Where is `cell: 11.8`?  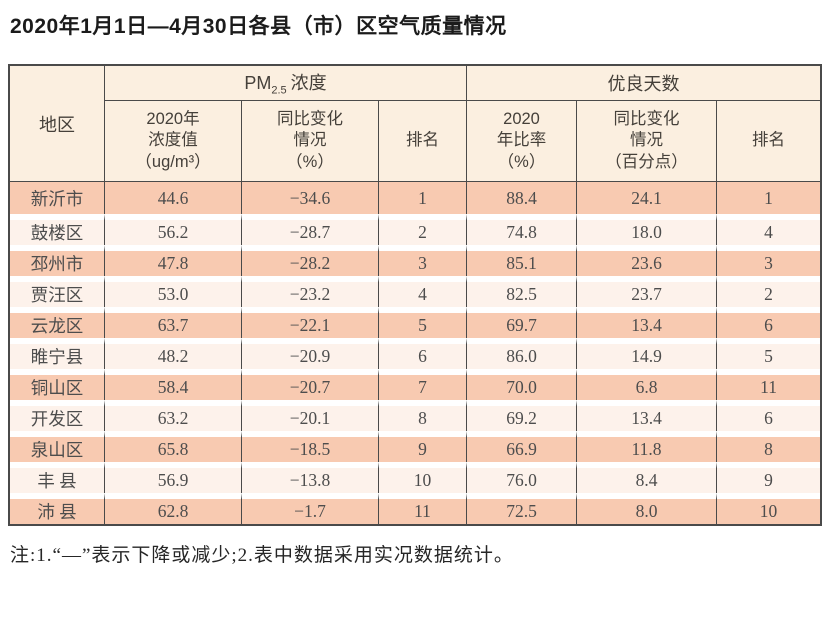
cell: 11.8 is located at coordinates (647, 446).